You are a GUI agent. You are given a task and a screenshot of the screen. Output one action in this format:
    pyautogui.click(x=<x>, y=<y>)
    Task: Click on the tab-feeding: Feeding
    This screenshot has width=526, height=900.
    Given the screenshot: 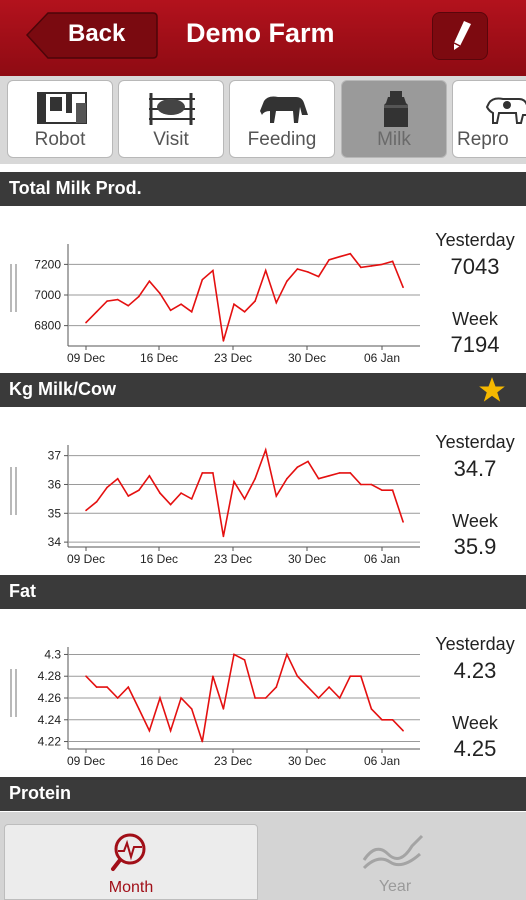 What is the action you would take?
    pyautogui.click(x=282, y=119)
    